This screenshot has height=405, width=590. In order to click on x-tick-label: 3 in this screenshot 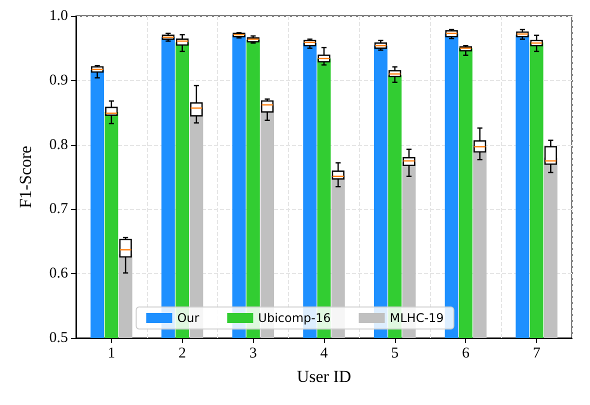, I will do `click(253, 354)`.